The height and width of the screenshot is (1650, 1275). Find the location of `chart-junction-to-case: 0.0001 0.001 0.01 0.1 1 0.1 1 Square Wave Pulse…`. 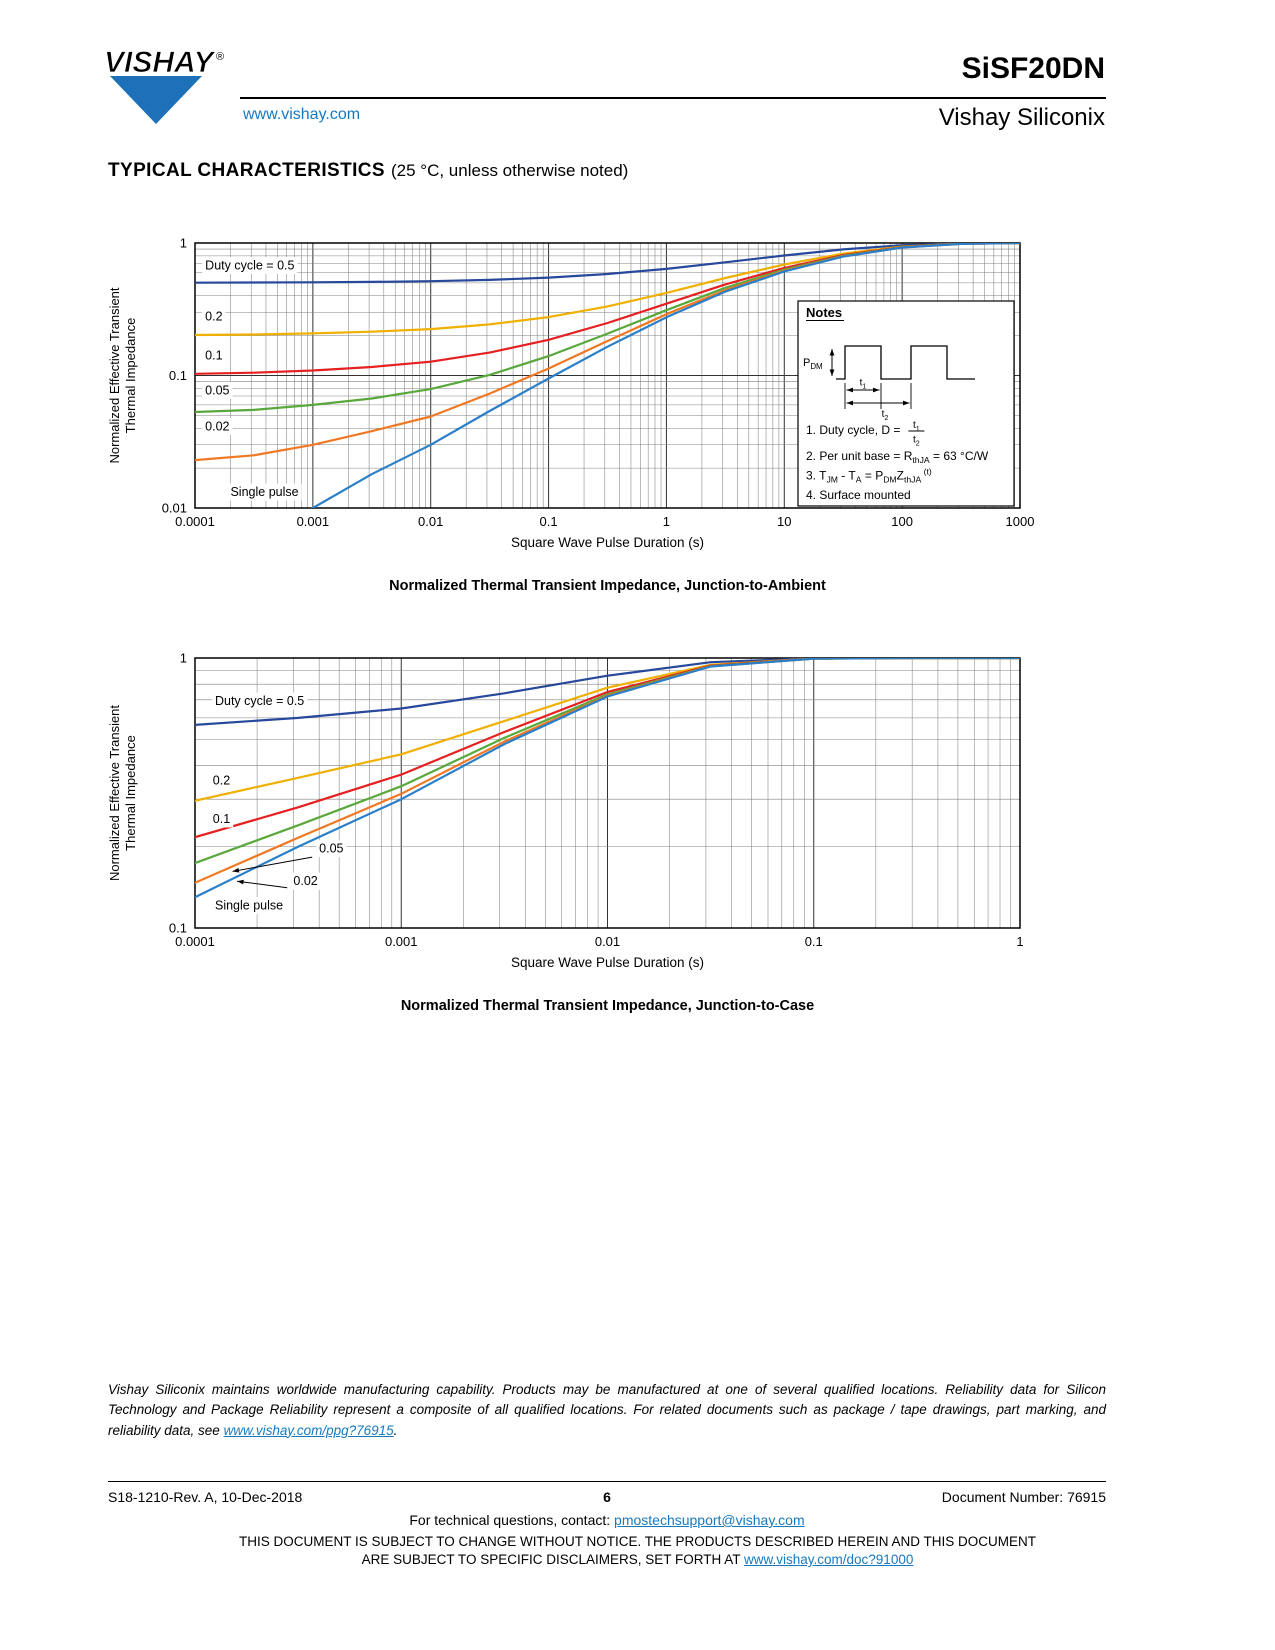

chart-junction-to-case: 0.0001 0.001 0.01 0.1 1 0.1 1 Square Wave Pulse… is located at coordinates (565, 811).